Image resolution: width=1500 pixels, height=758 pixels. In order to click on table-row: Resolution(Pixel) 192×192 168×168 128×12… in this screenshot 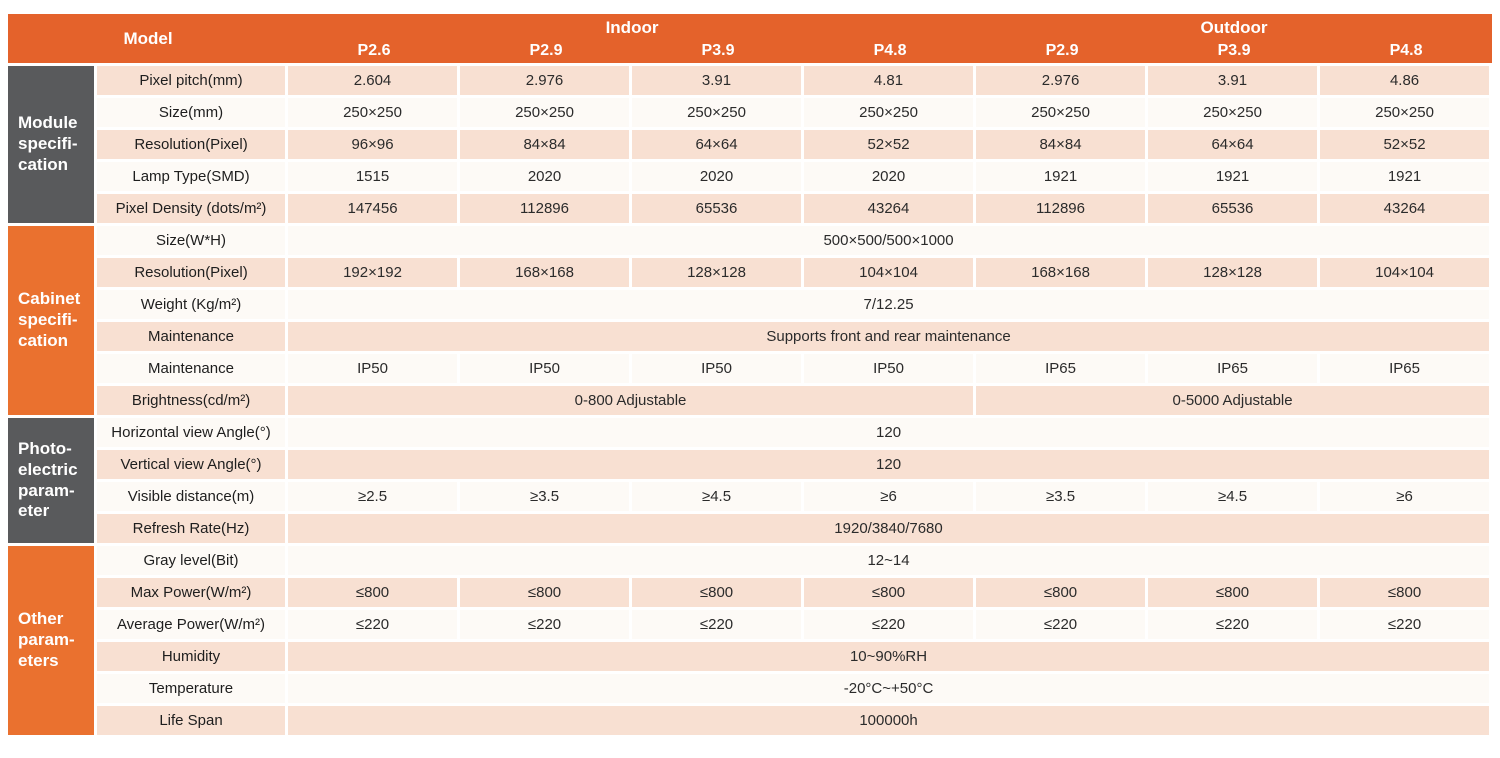, I will do `click(750, 274)`.